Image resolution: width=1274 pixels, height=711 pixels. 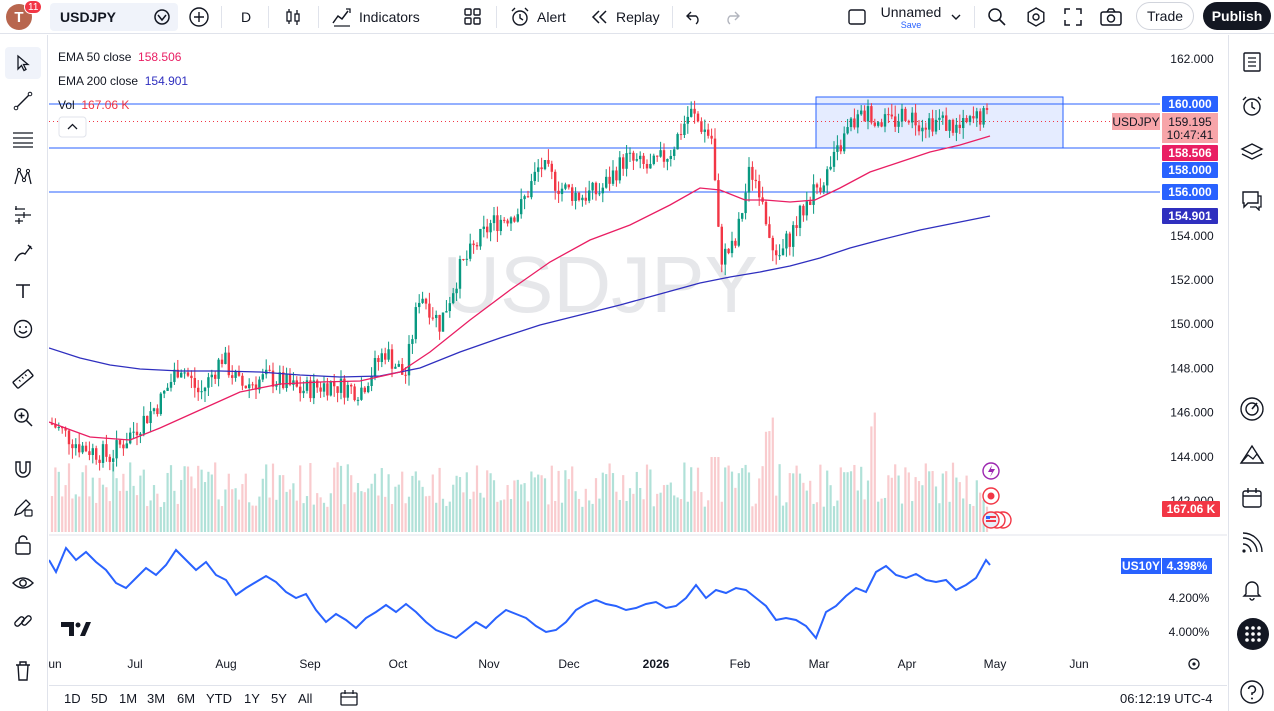 I want to click on redo-button, so click(x=732, y=17).